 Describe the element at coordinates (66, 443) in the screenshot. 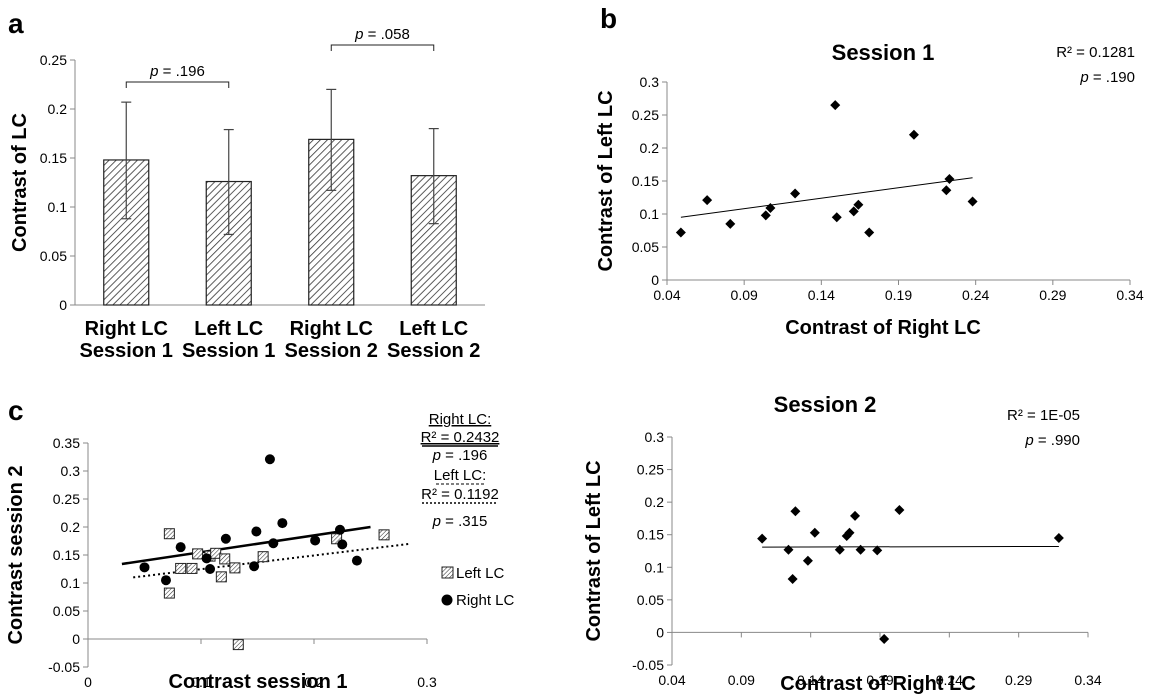

I see `panel-c-y-tick-label: 0.35` at that location.